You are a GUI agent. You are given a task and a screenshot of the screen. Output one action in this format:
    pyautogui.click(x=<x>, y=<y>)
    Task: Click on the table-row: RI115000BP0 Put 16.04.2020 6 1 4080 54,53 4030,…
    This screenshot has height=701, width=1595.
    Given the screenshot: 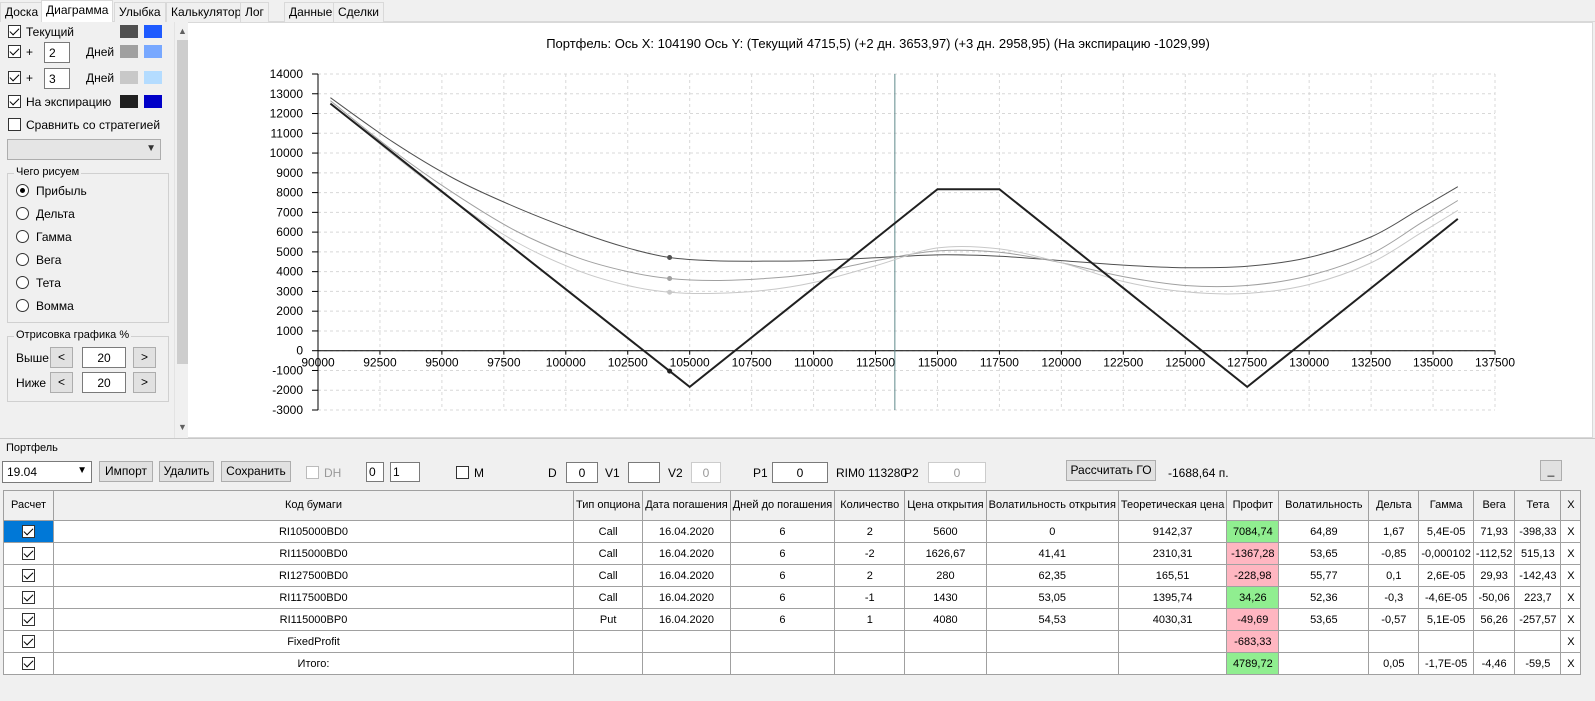 What is the action you would take?
    pyautogui.click(x=792, y=619)
    